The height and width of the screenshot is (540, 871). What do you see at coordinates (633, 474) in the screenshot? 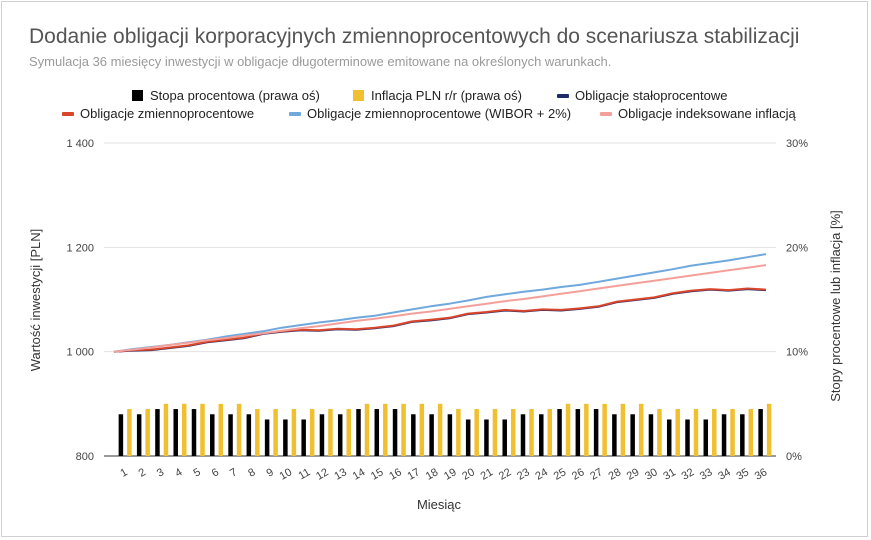
I see `x-tick-label: 29` at bounding box center [633, 474].